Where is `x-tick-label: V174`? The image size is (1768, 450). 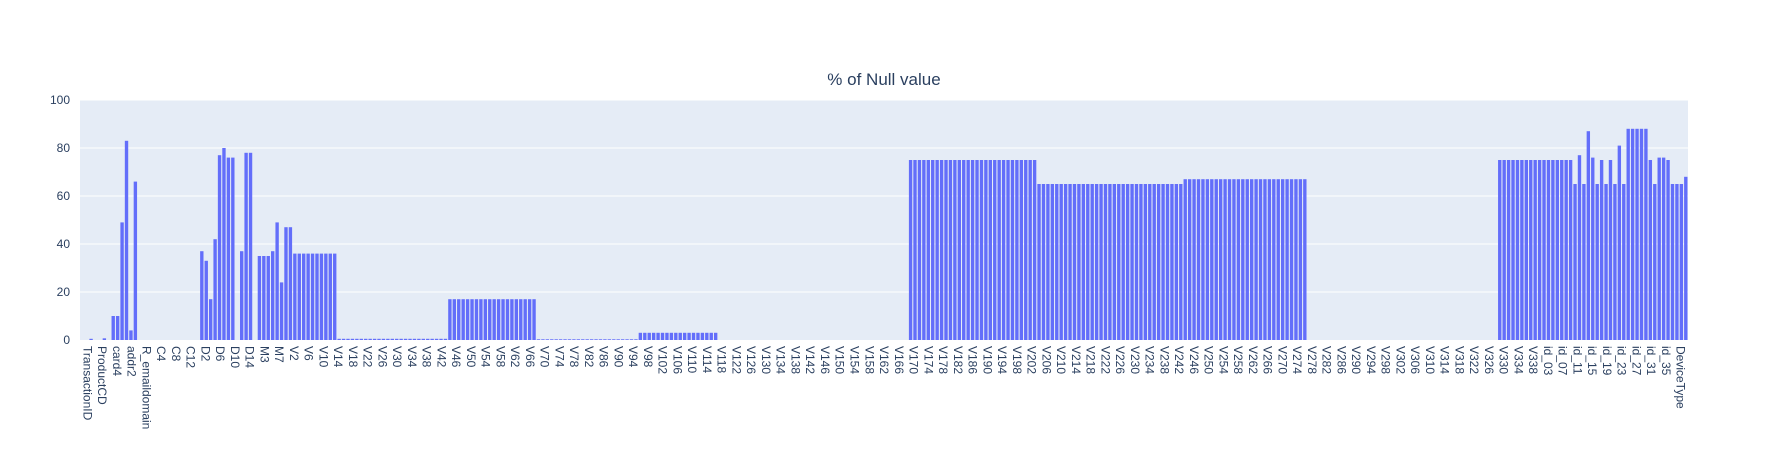
x-tick-label: V174 is located at coordinates (928, 360).